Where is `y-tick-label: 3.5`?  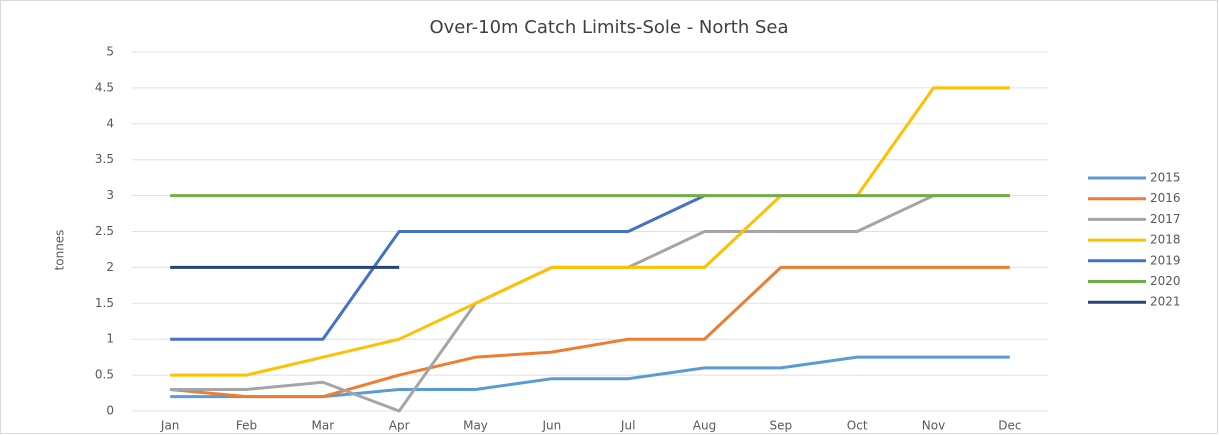
y-tick-label: 3.5 is located at coordinates (104, 159).